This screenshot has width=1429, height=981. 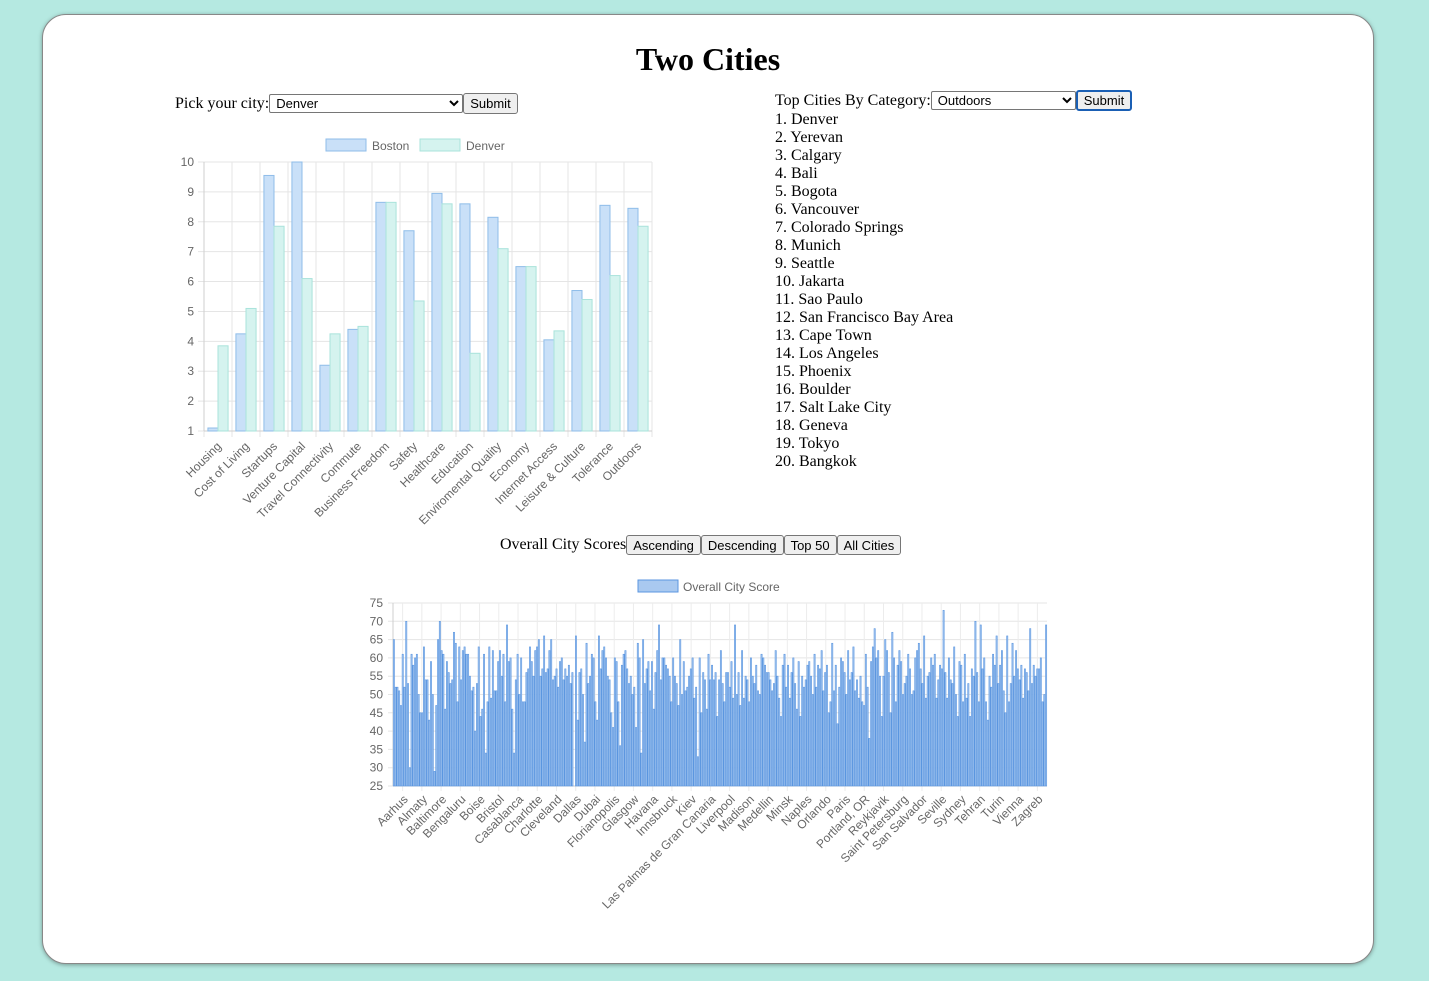 I want to click on top-city-item: 12. San Francisco Bay Area, so click(x=864, y=317).